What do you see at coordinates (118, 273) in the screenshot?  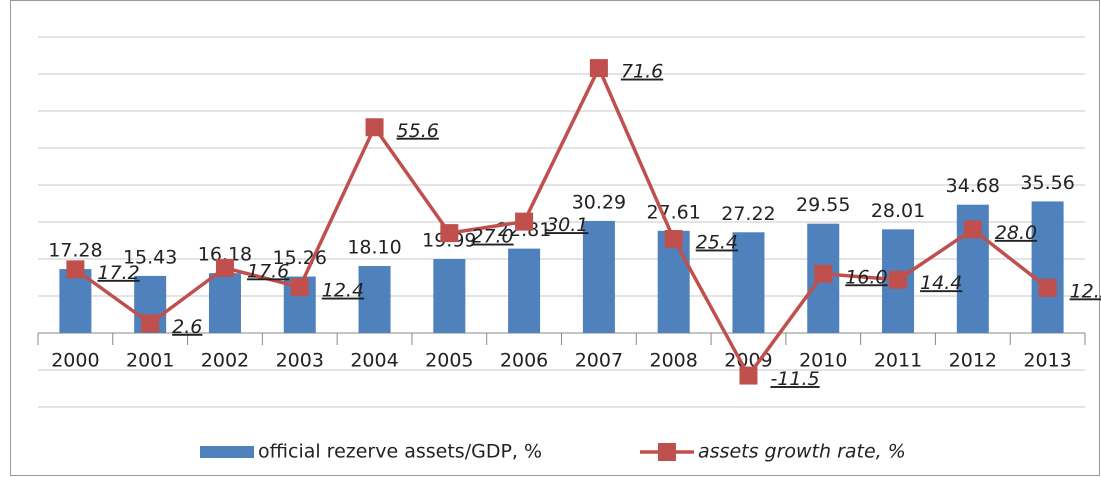 I see `line-value-label: 17.2` at bounding box center [118, 273].